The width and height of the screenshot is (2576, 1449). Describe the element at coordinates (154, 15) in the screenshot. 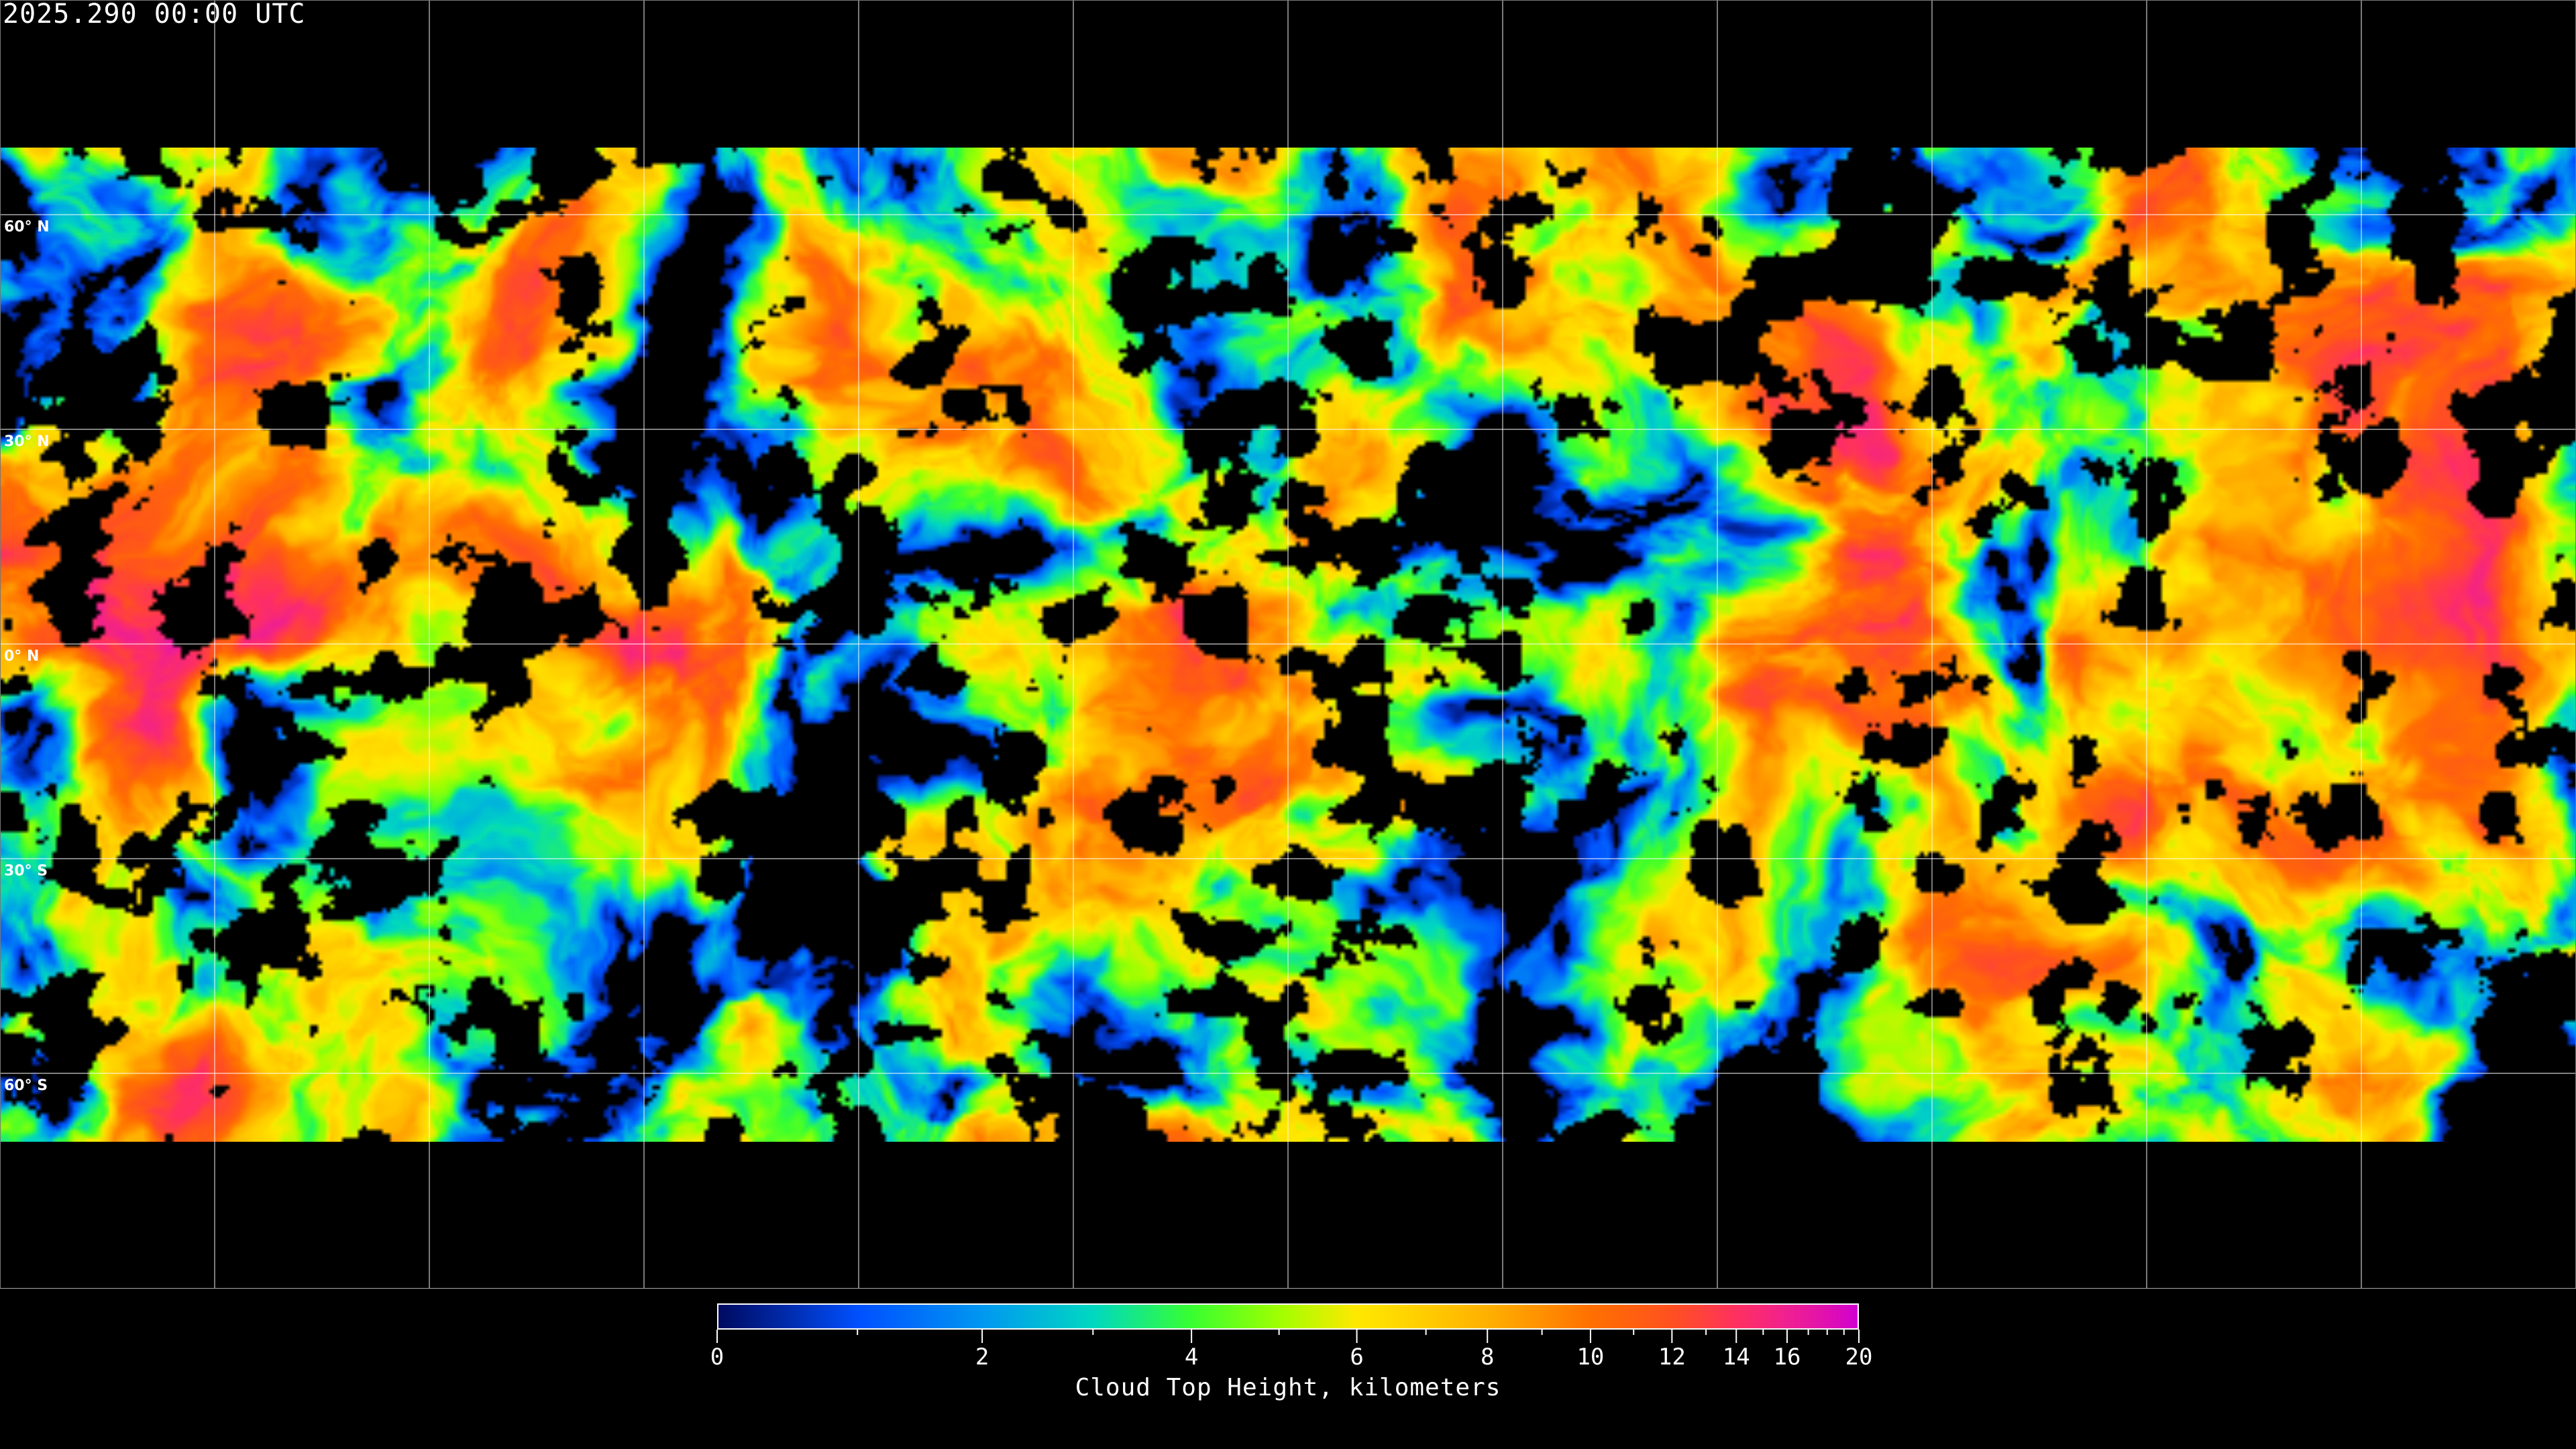

I see `timestamp-title: 2025.290 00:00 UTC` at that location.